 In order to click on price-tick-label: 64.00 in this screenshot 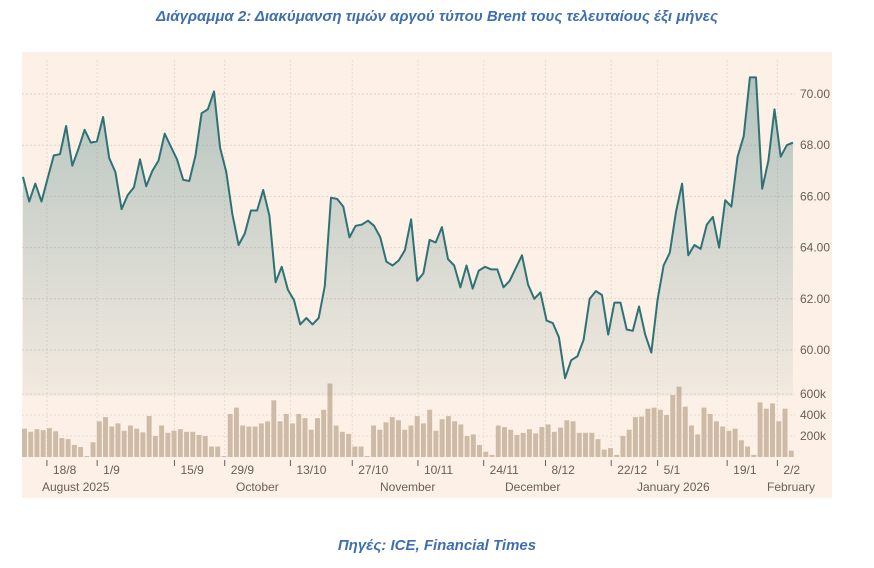, I will do `click(815, 248)`.